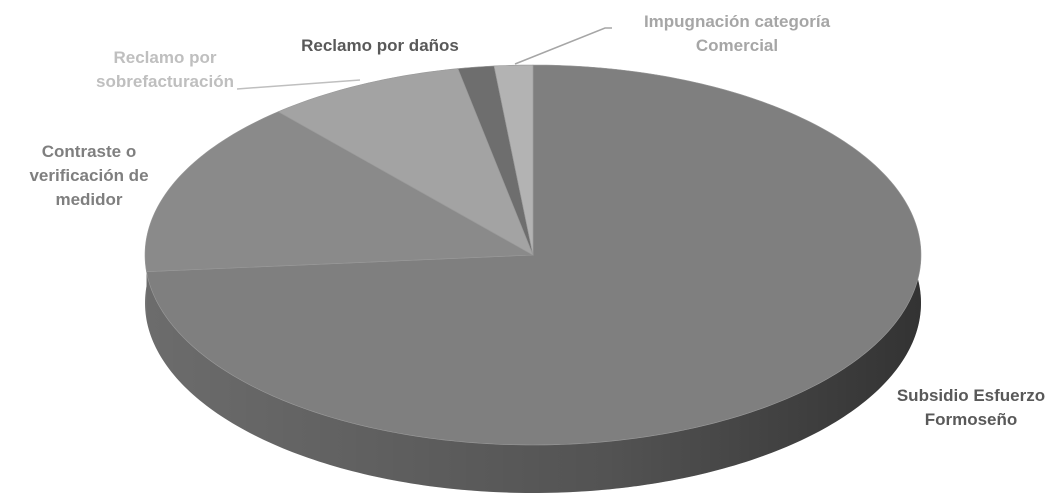  What do you see at coordinates (737, 33) in the screenshot?
I see `slice-label: Impugnación categoría Comercial` at bounding box center [737, 33].